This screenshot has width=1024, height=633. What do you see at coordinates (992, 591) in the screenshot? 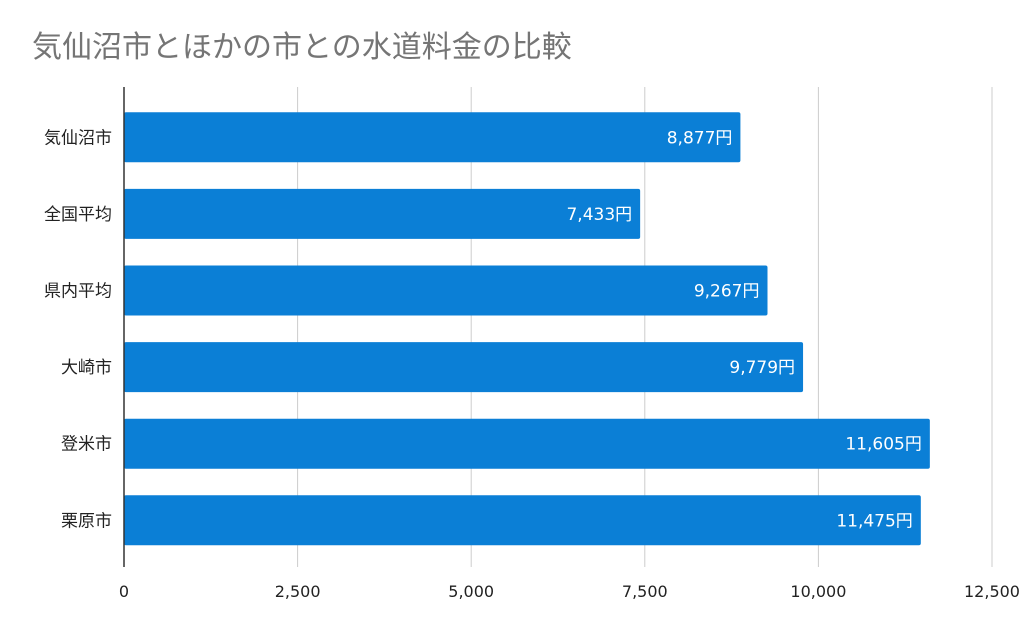
I see `x-tick-label: 12,500` at bounding box center [992, 591].